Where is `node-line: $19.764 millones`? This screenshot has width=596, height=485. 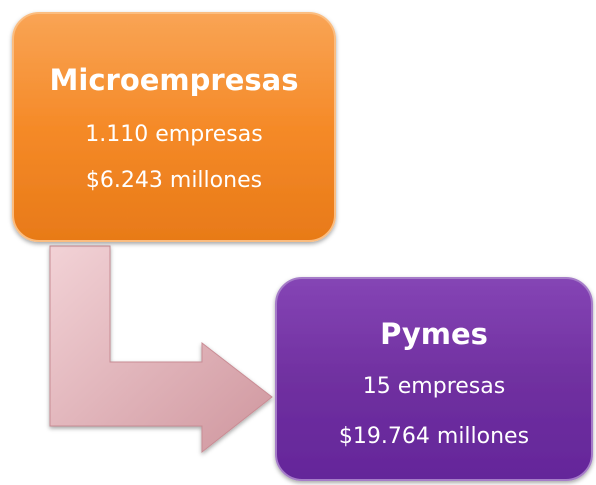
node-line: $19.764 millones is located at coordinates (434, 436).